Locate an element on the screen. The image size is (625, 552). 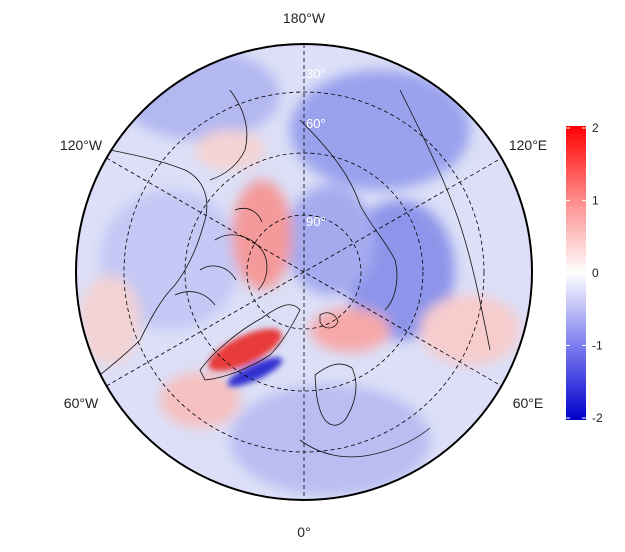
red-anomaly-east-asia is located at coordinates (470, 330).